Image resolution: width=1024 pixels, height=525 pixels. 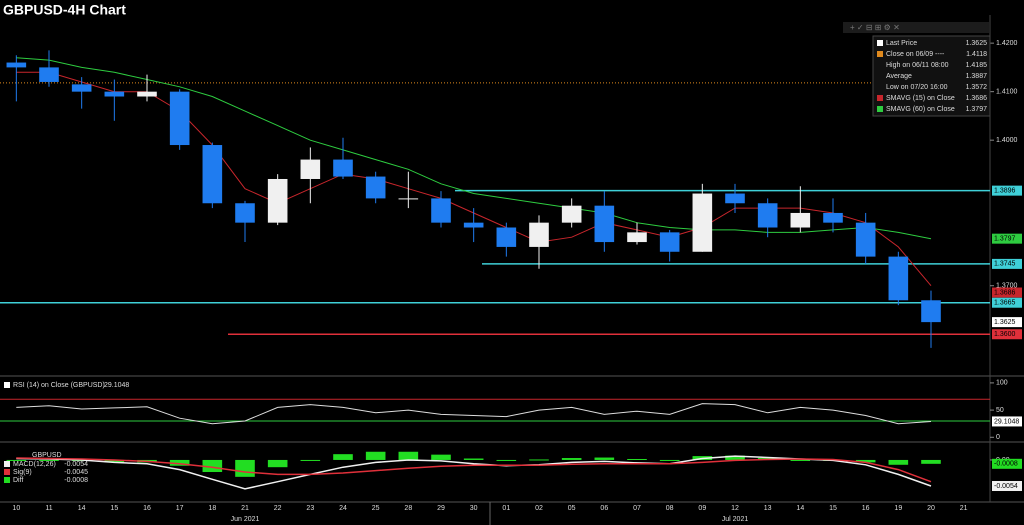 What do you see at coordinates (1005, 190) in the screenshot?
I see `value-tag-label: 1.3896` at bounding box center [1005, 190].